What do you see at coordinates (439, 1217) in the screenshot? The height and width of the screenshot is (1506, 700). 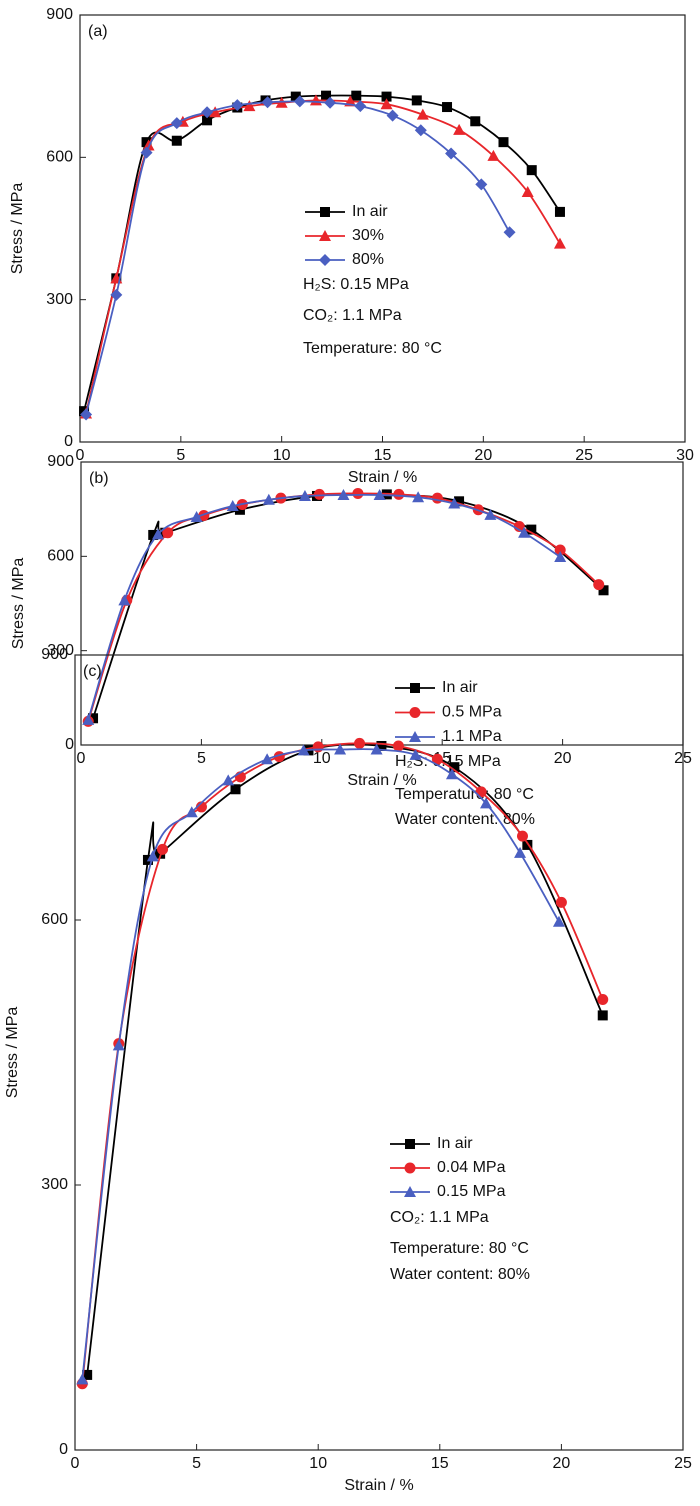 I see `annotation: CO₂: 1.1 MPa` at bounding box center [439, 1217].